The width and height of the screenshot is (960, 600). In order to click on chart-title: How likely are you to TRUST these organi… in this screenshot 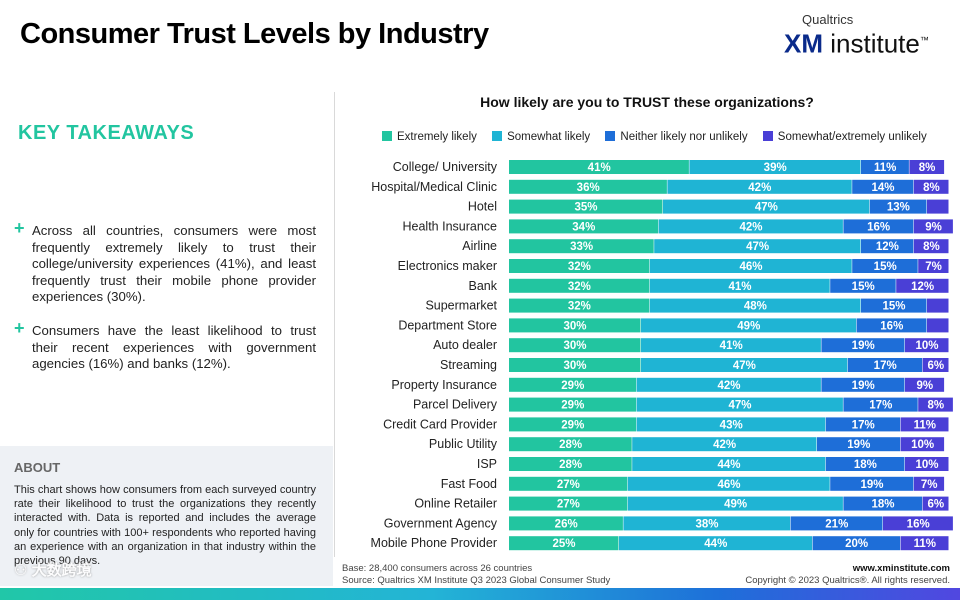, I will do `click(647, 102)`.